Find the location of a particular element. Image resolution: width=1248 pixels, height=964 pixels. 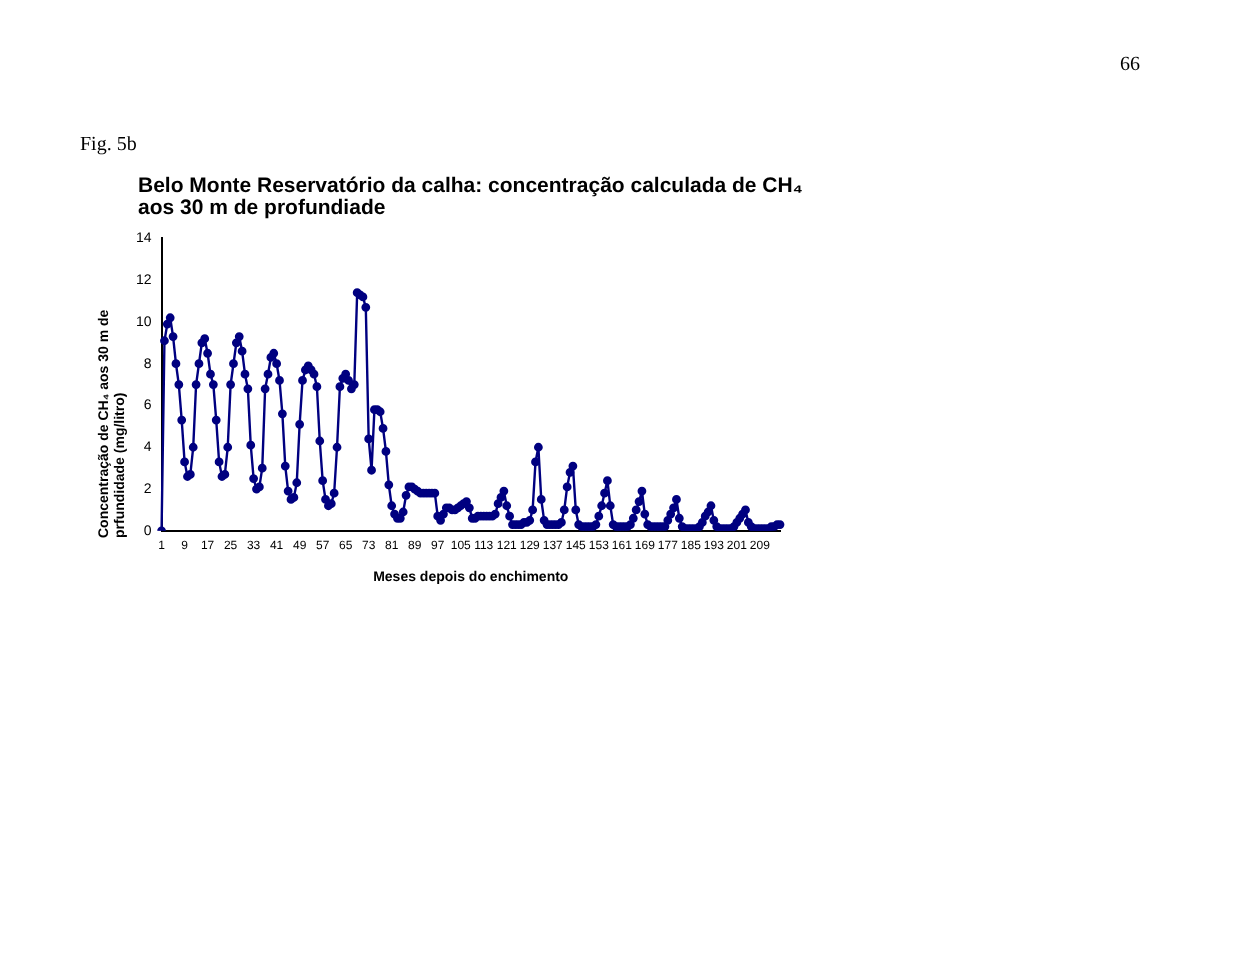

caption: Fig. 5b is located at coordinates (108, 145).